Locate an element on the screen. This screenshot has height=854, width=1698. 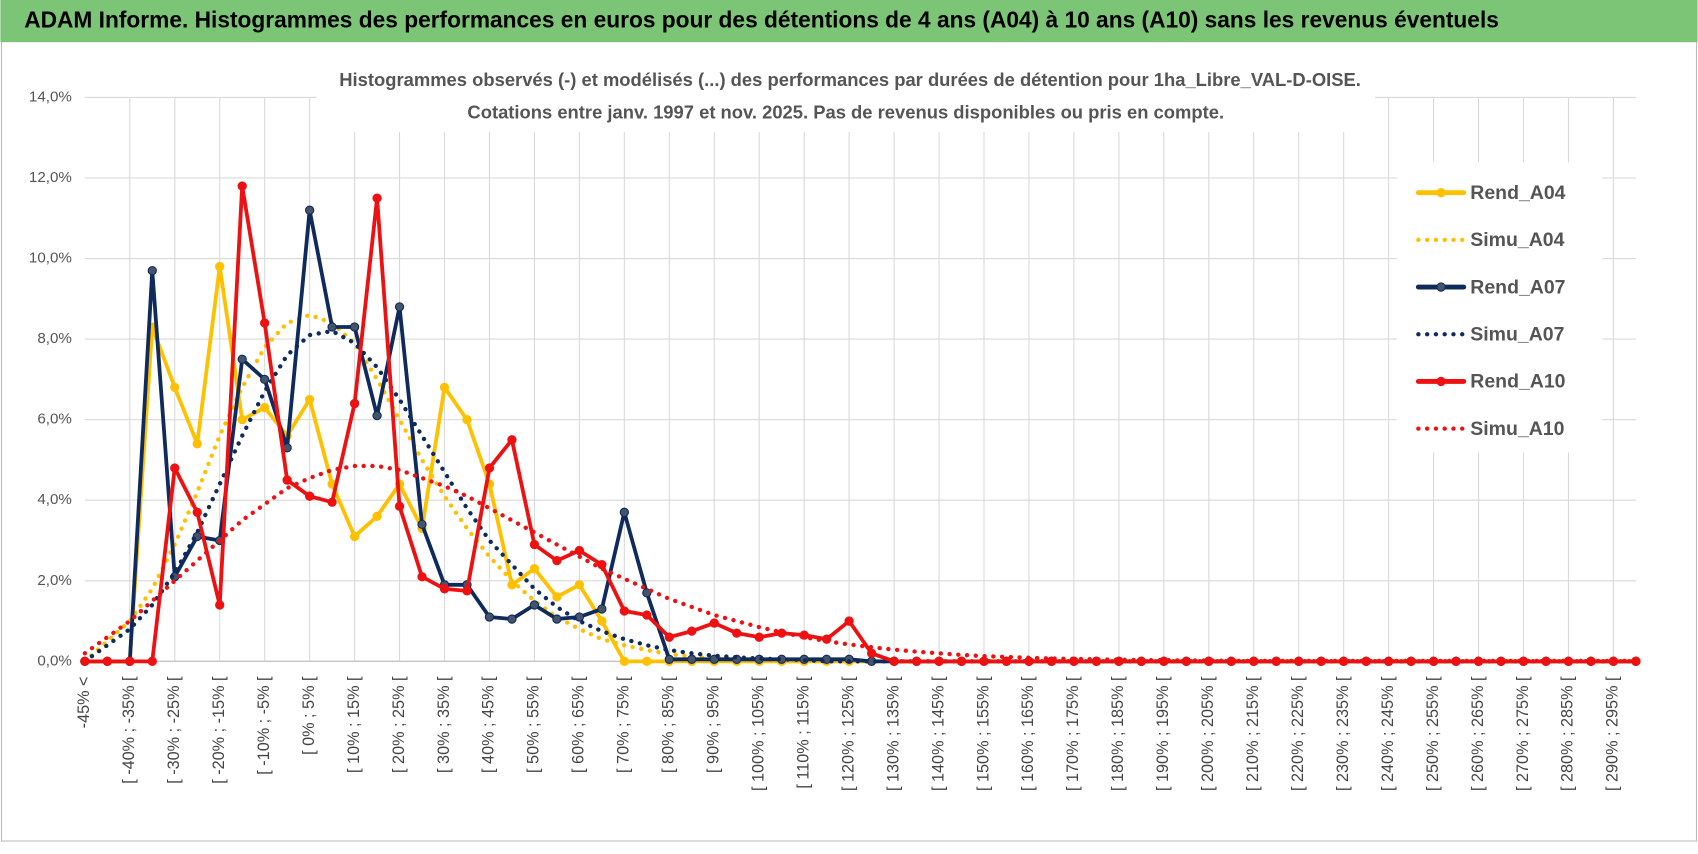
x-tick-label: [ 170% ; 175% [ is located at coordinates (1073, 733).